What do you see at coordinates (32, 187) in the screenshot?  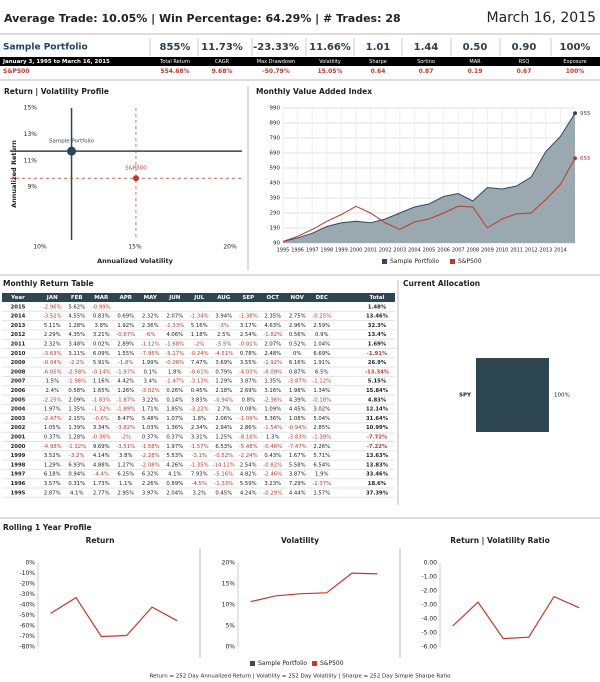 I see `y-tick-label: 9%` at bounding box center [32, 187].